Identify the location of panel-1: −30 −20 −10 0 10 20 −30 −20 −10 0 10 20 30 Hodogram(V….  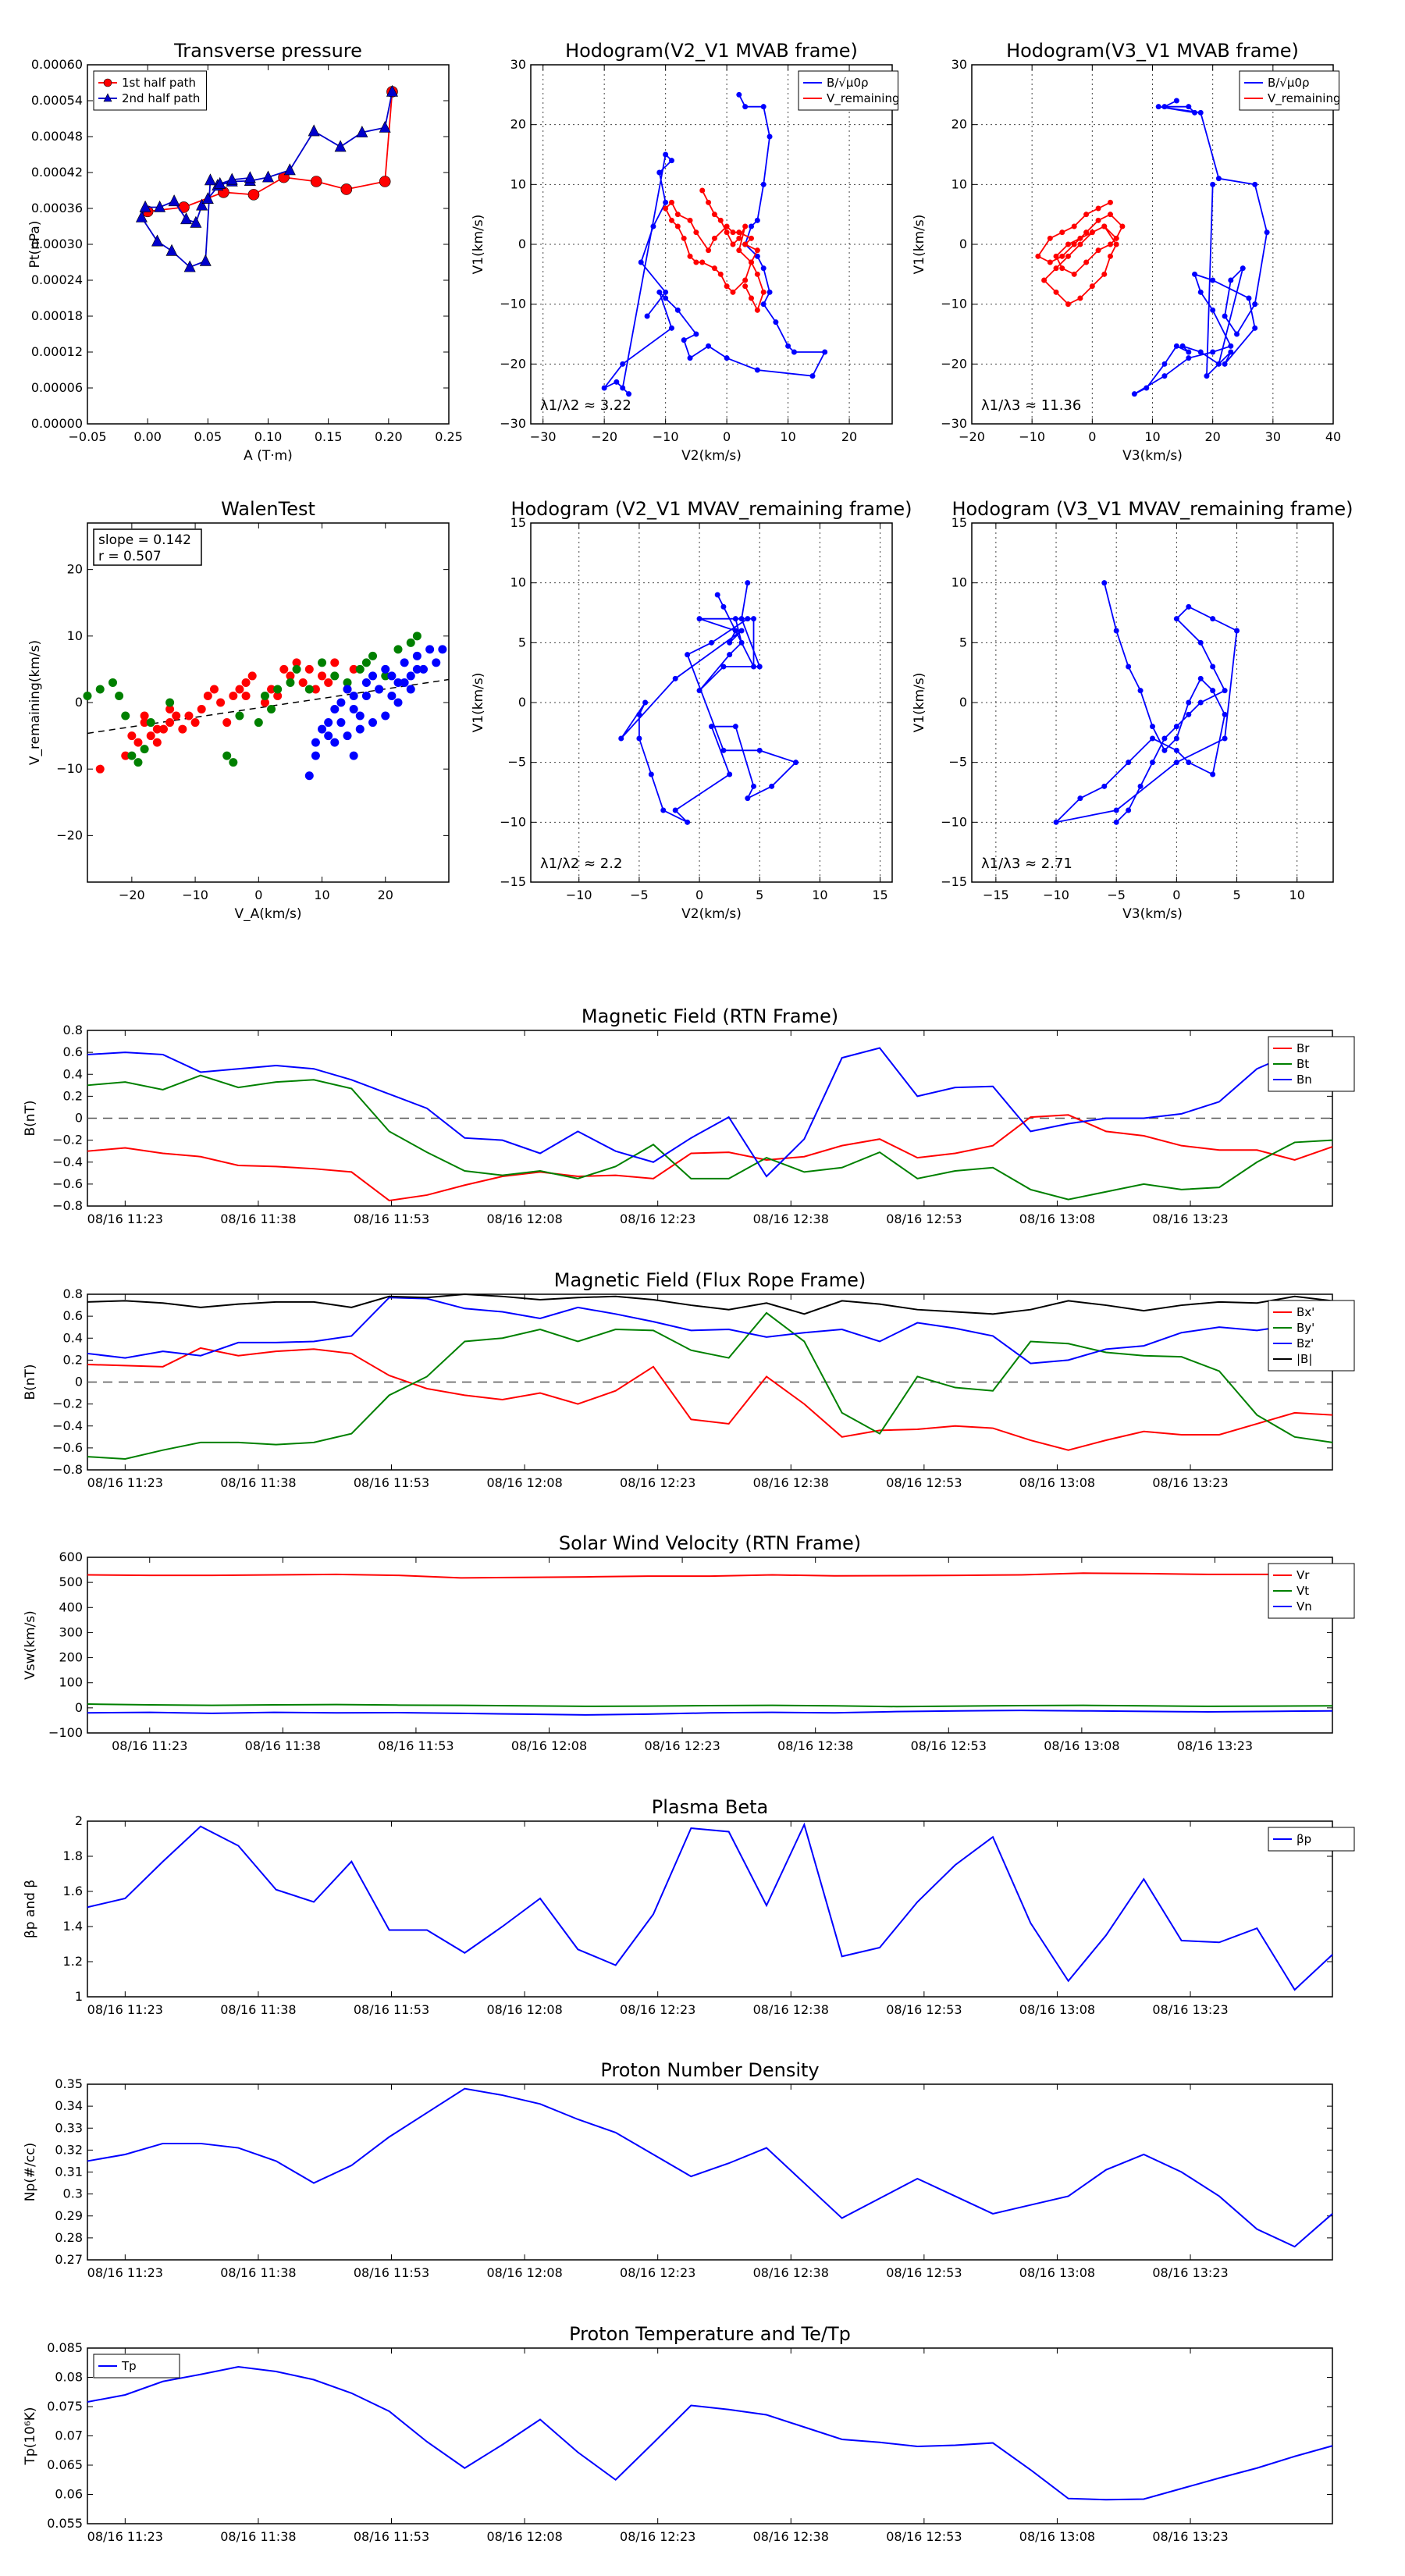
(685, 252).